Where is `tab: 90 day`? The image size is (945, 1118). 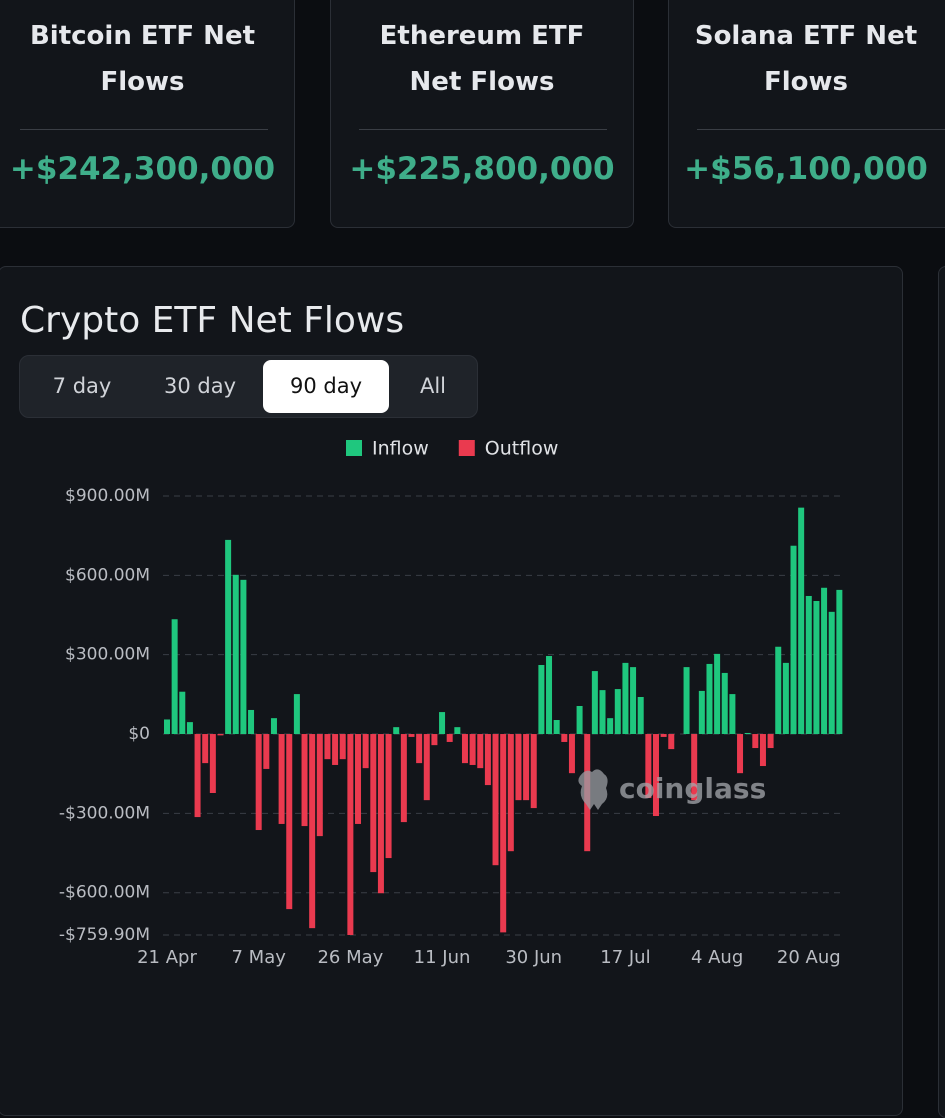 tab: 90 day is located at coordinates (326, 386).